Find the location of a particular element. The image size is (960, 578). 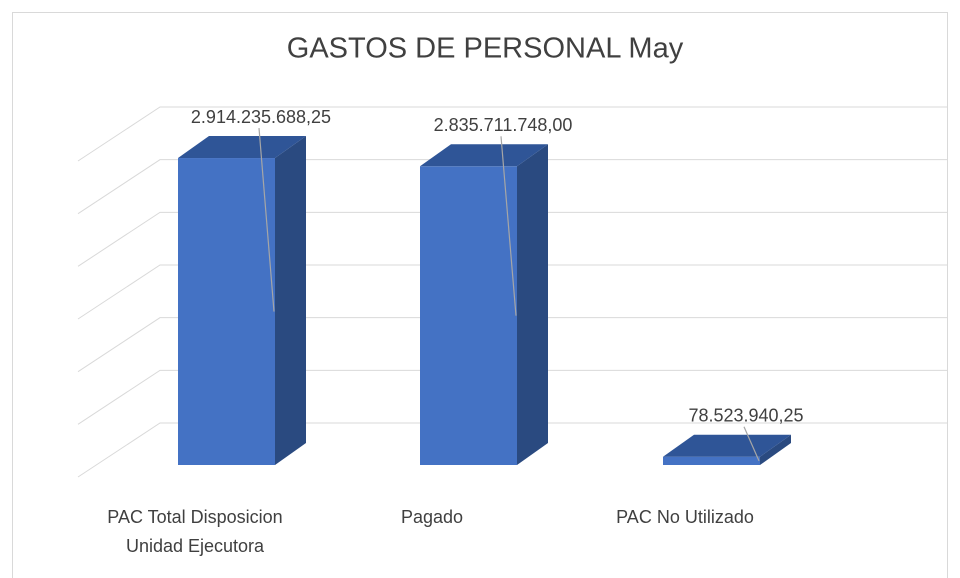

data-label: 78.523.940,25 is located at coordinates (745, 415).